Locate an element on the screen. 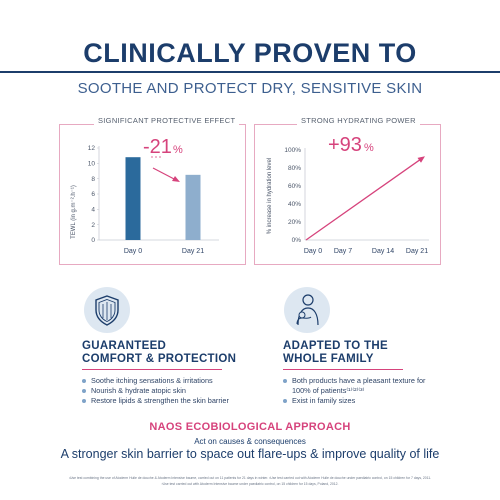 This screenshot has width=500, height=500. comfort-protection-title-line2: COMFORT & PROTECTION is located at coordinates (159, 359).